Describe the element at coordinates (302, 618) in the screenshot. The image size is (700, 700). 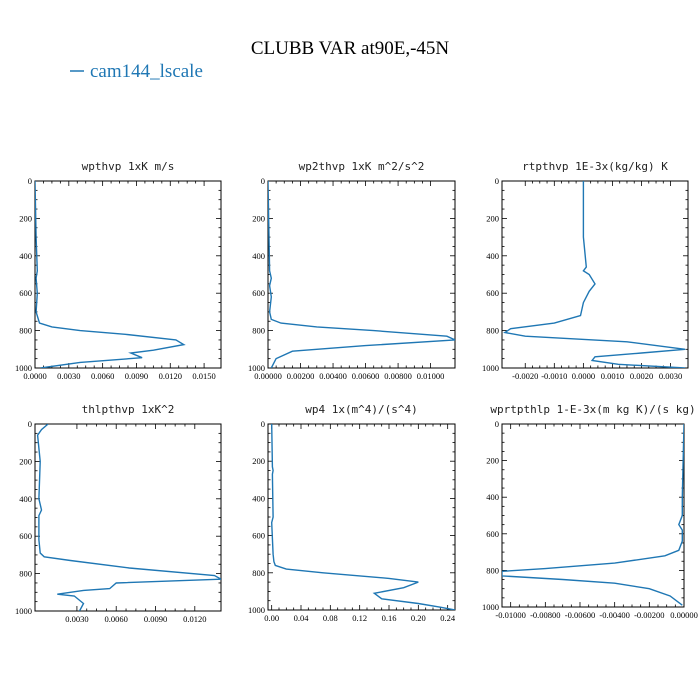
I see `x-tick-label: 0.04` at that location.